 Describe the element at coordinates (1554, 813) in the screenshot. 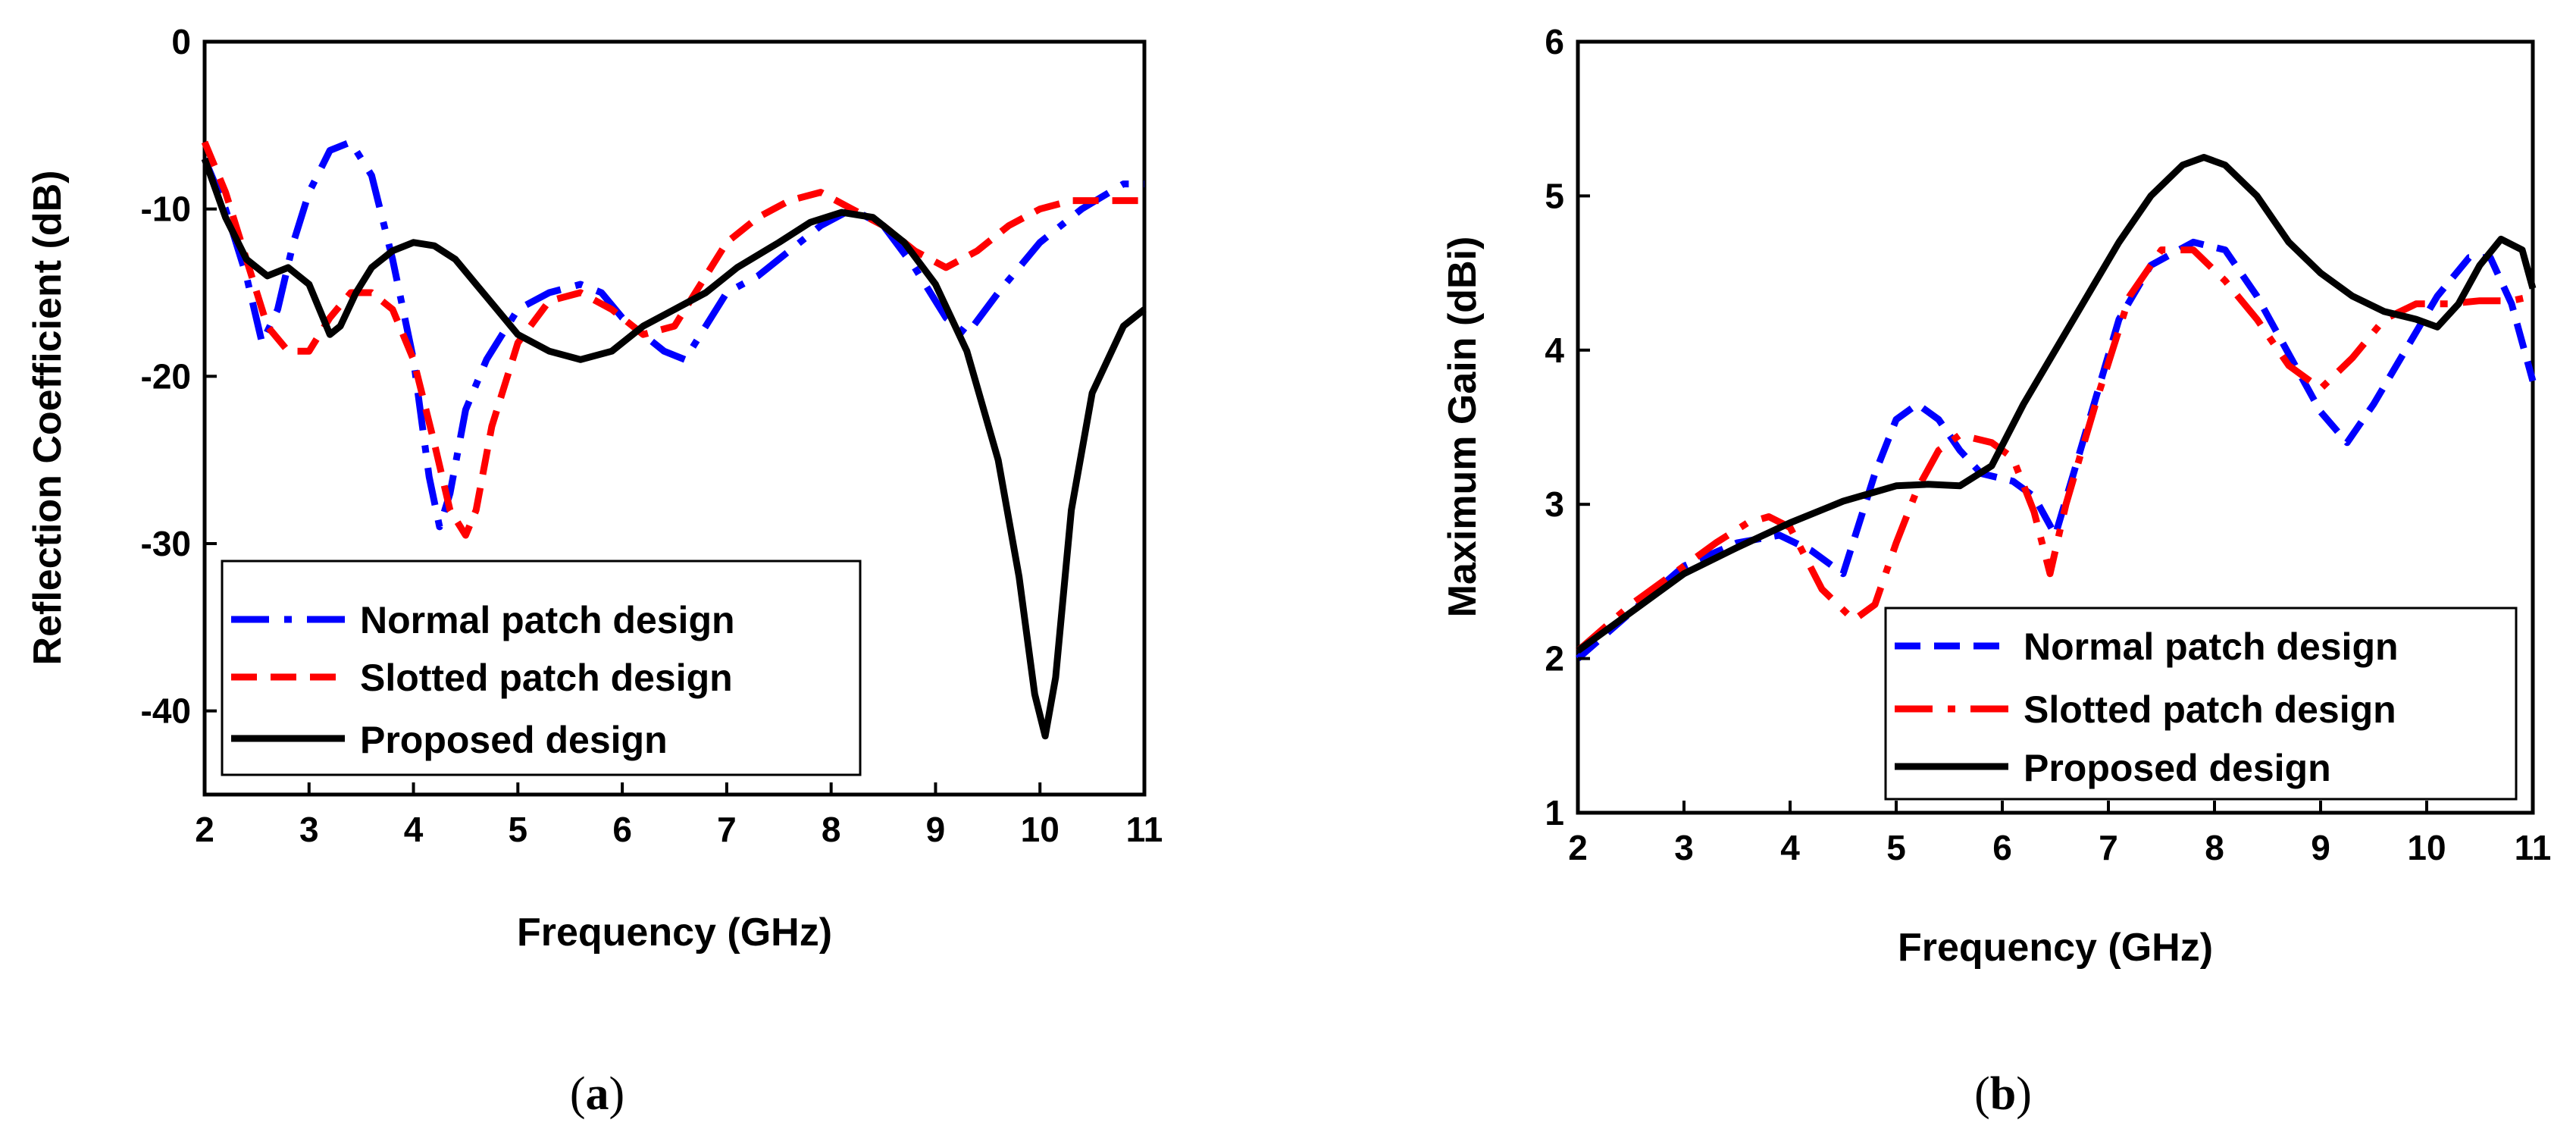

I see `y-tick-label: 1` at that location.